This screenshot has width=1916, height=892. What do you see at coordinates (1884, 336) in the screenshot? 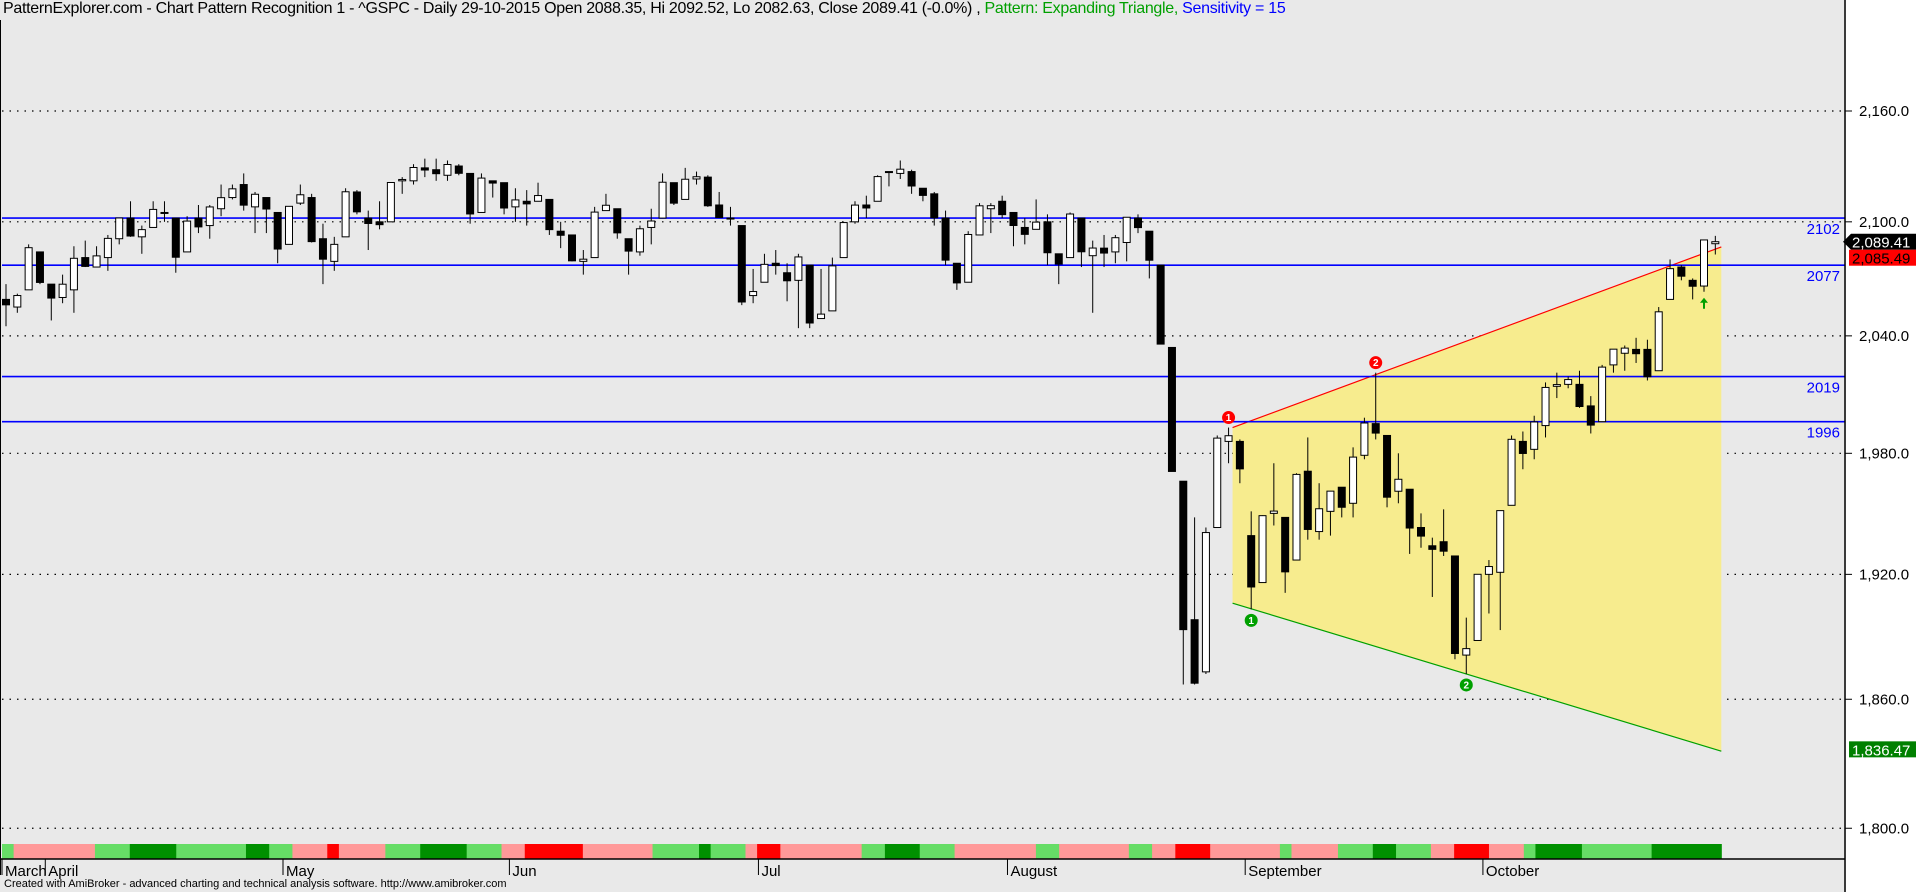
I see `y-tick-label: 2,040.0` at bounding box center [1884, 336].